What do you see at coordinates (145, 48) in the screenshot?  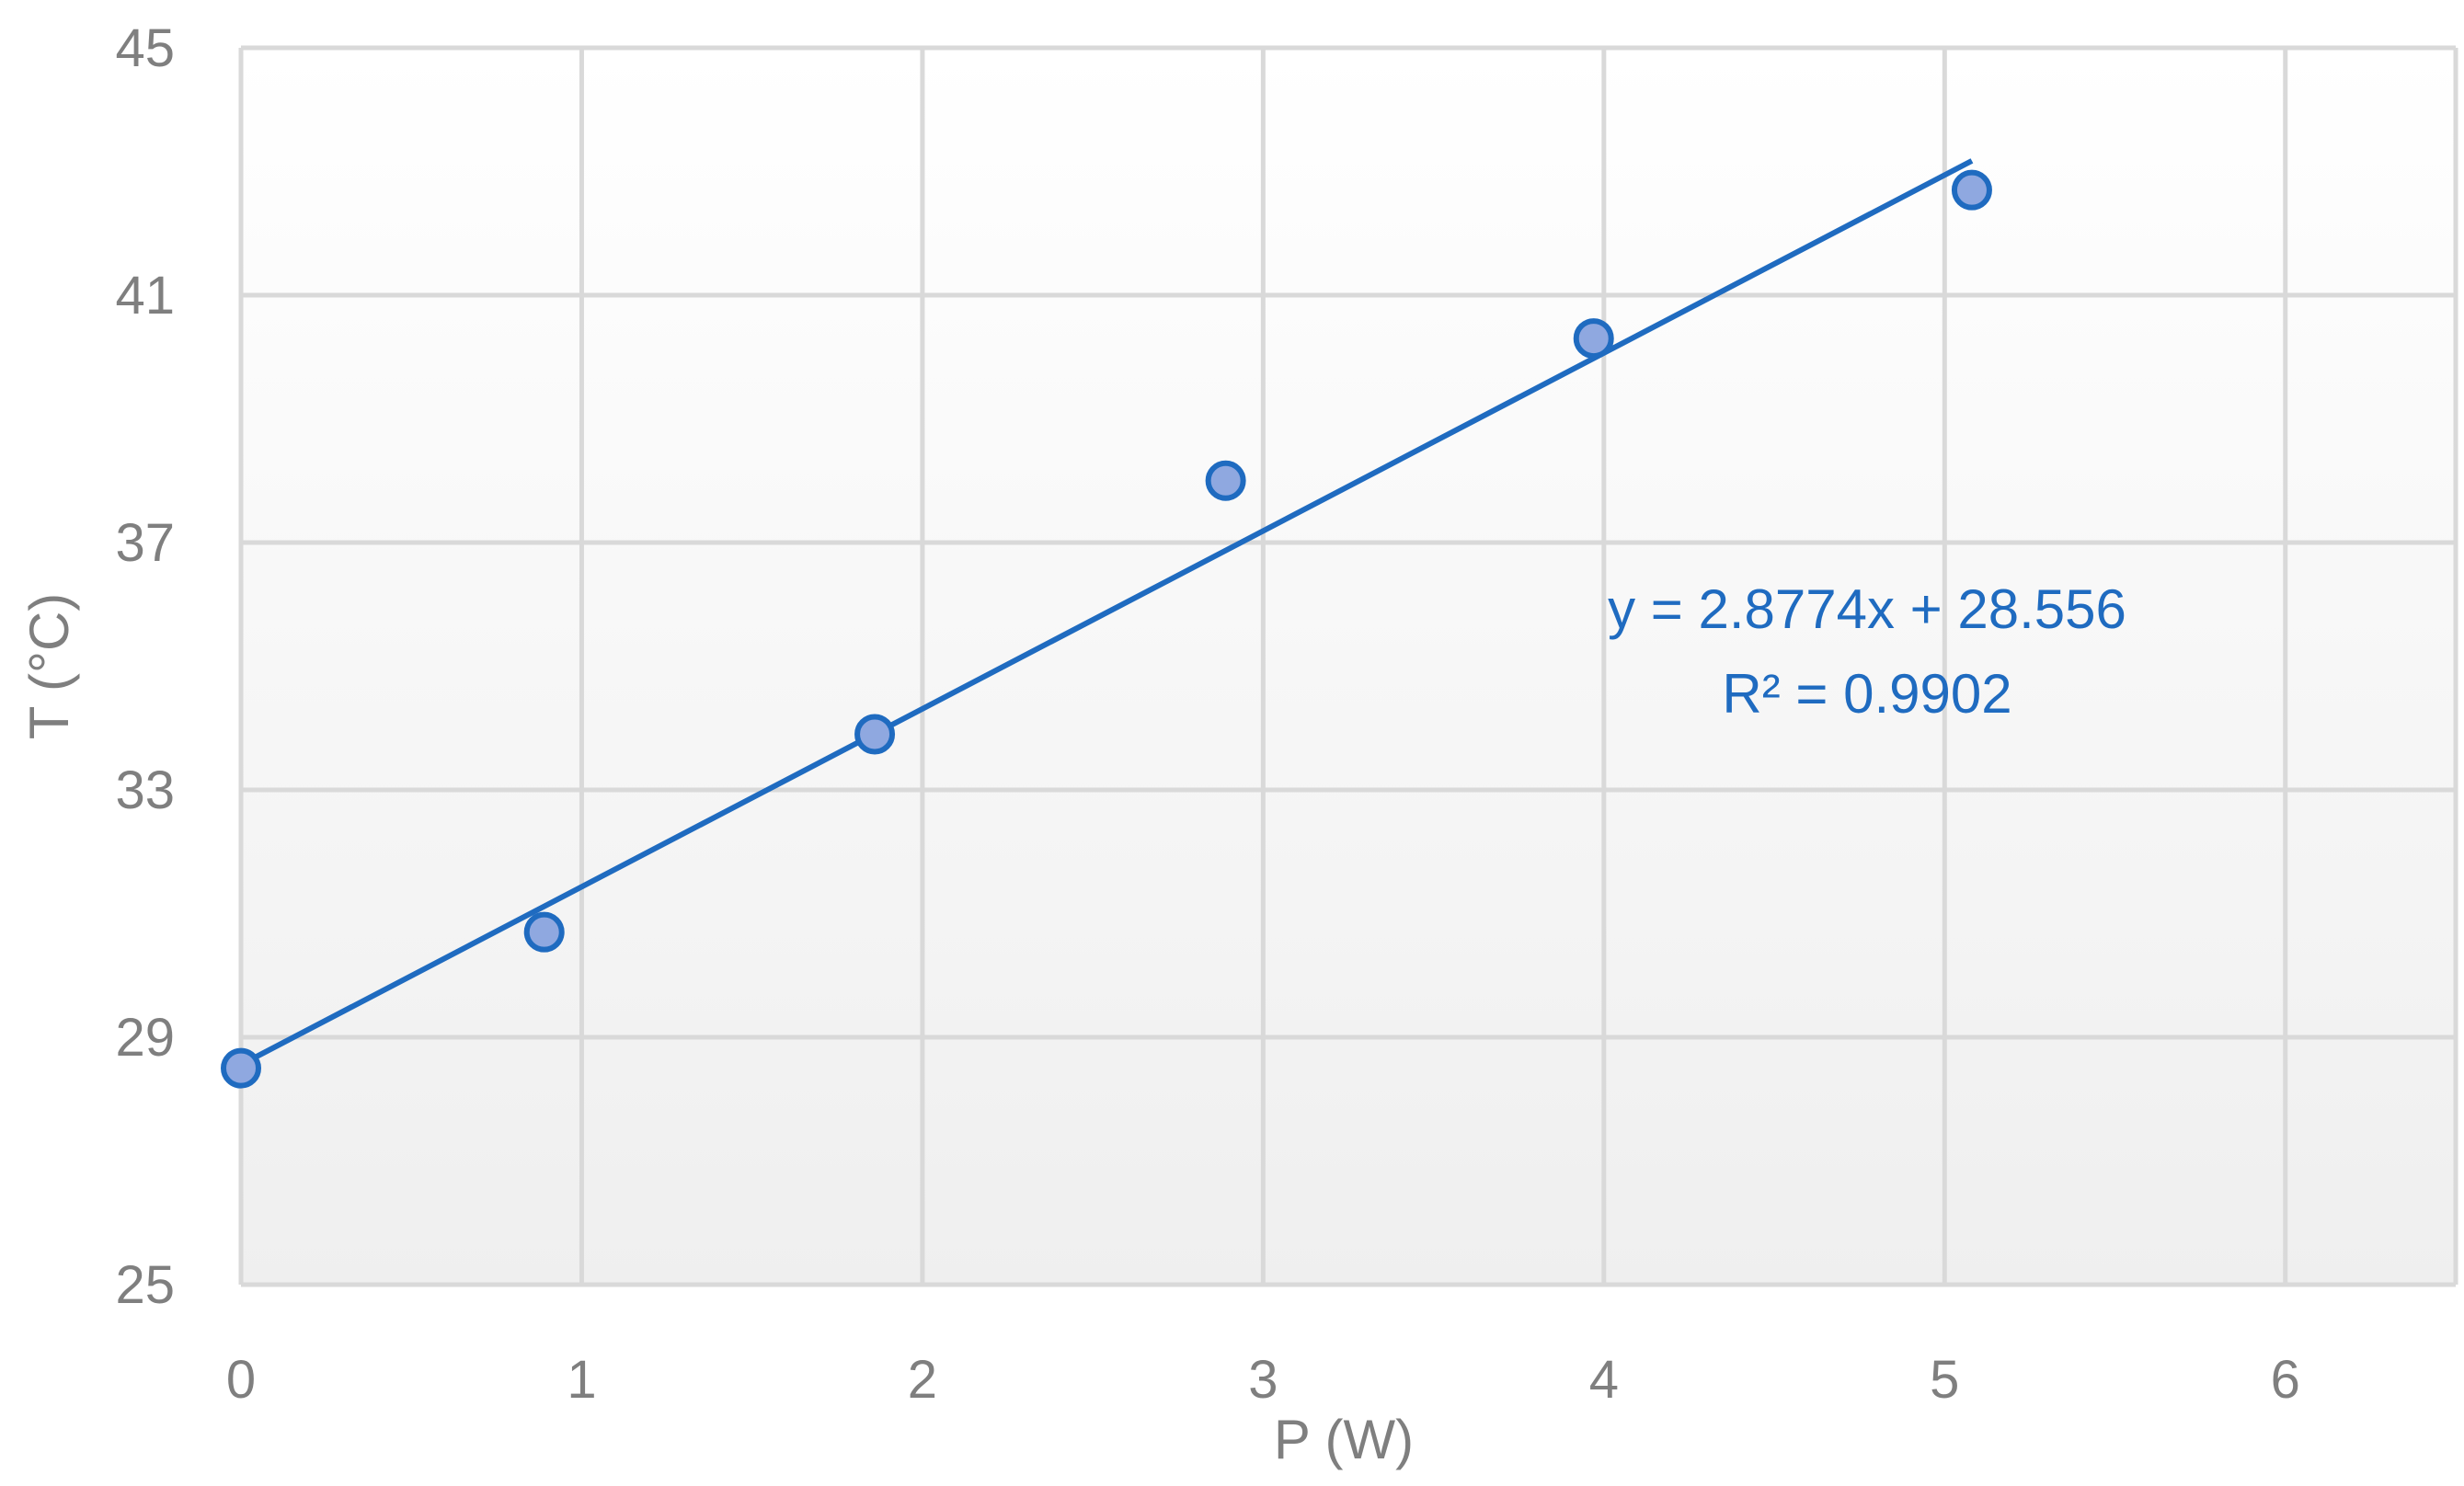 I see `y-tick-label: 45` at bounding box center [145, 48].